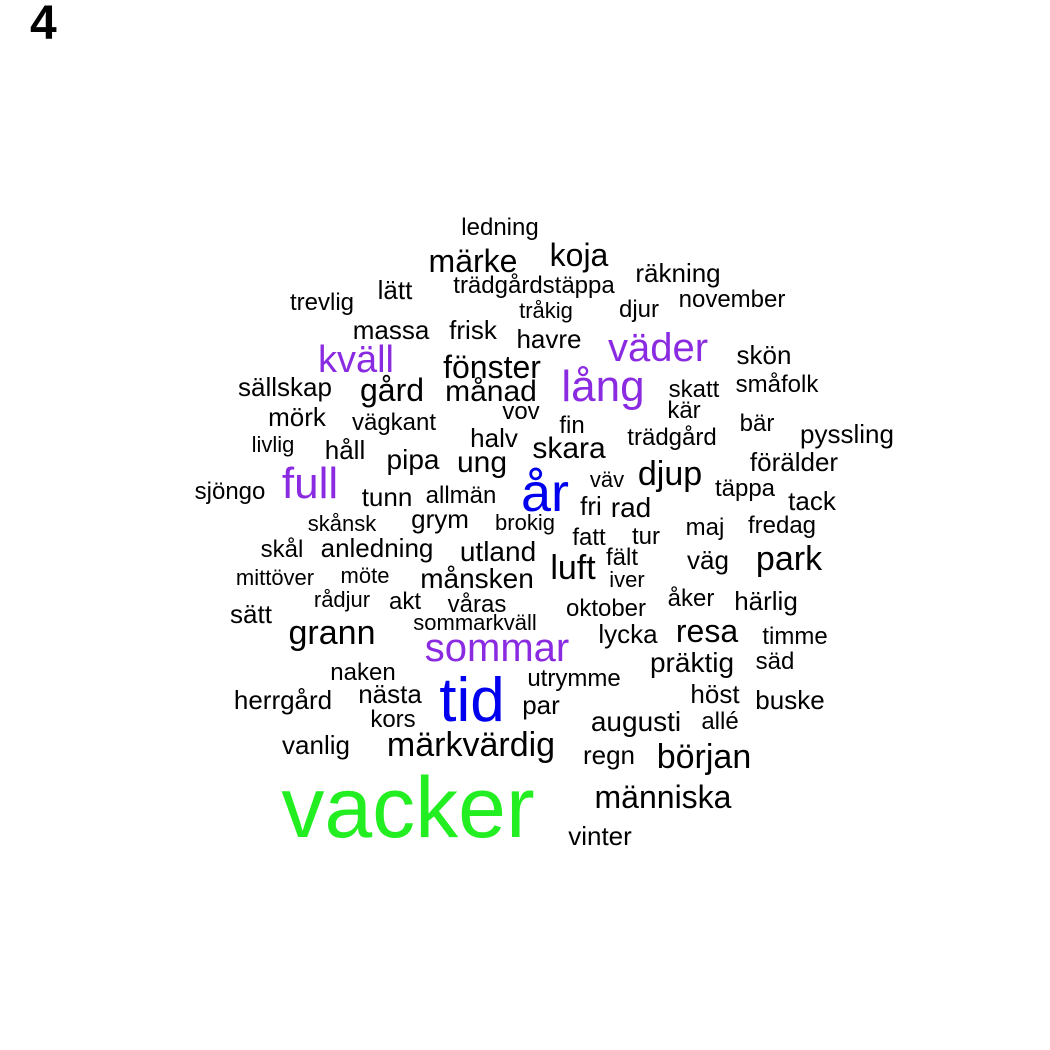  I want to click on word-november: november, so click(732, 299).